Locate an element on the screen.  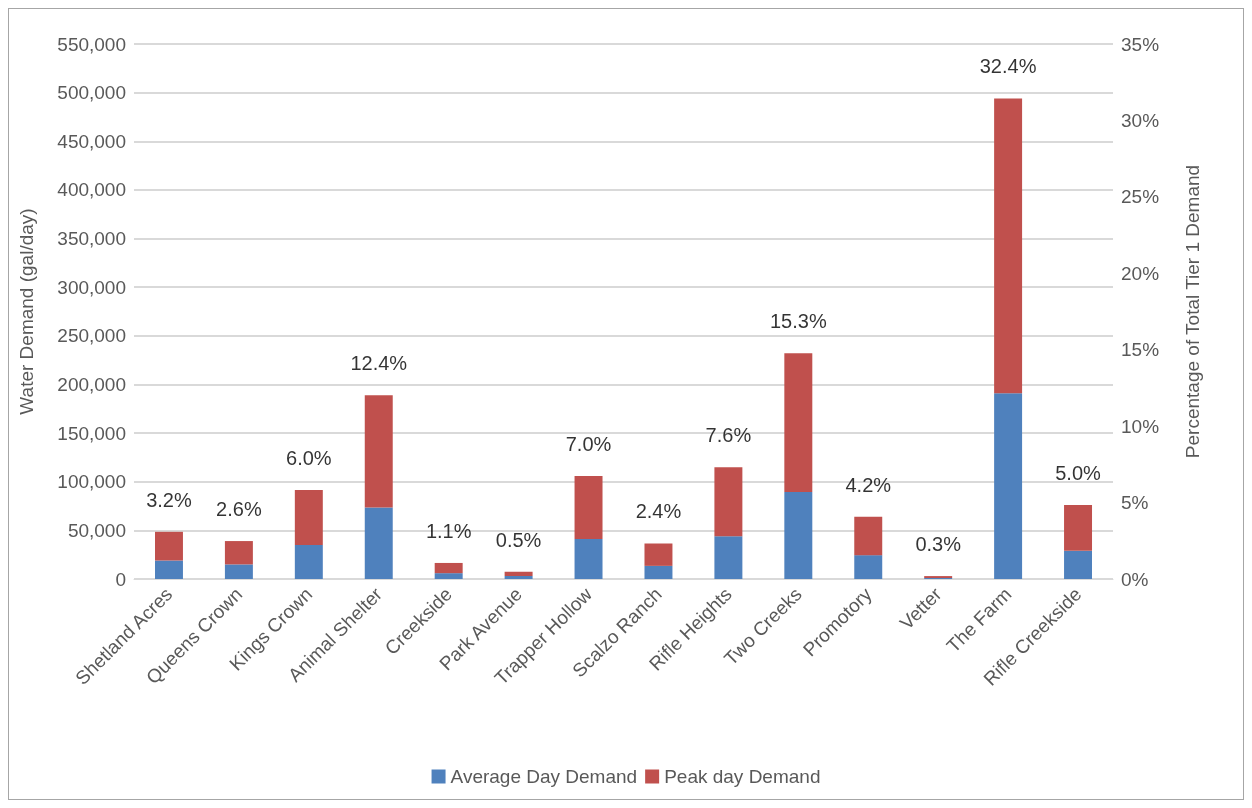
y-tick-label: 200,000 is located at coordinates (91, 384).